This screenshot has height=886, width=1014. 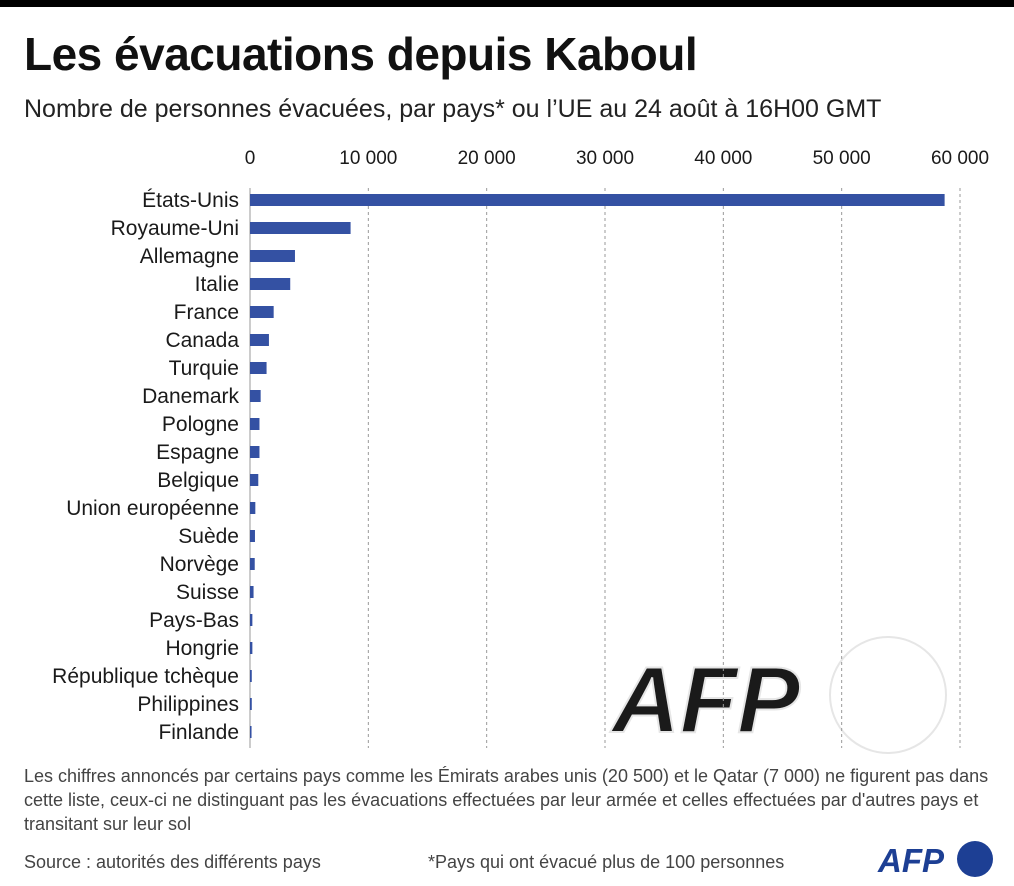 What do you see at coordinates (605, 158) in the screenshot?
I see `x-tick-label: 30 000` at bounding box center [605, 158].